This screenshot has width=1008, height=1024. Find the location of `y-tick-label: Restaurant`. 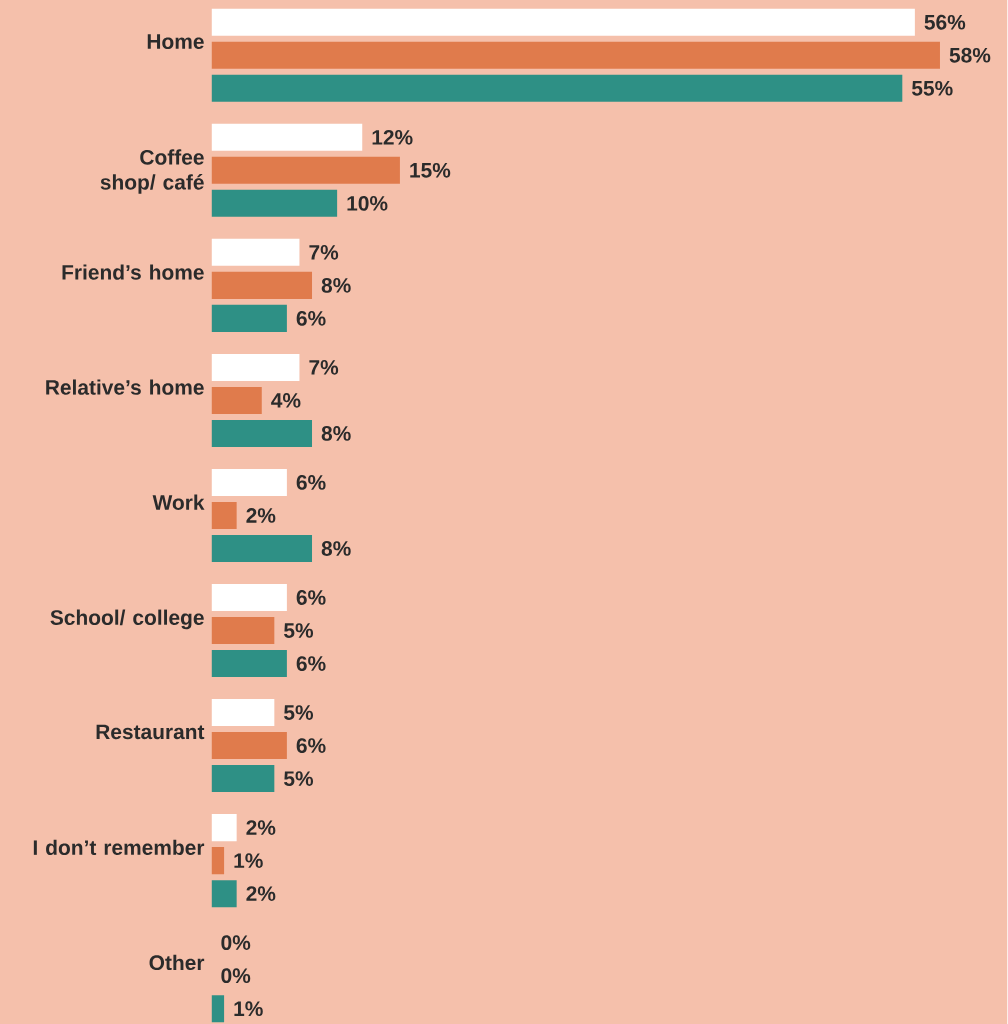

y-tick-label: Restaurant is located at coordinates (150, 732).